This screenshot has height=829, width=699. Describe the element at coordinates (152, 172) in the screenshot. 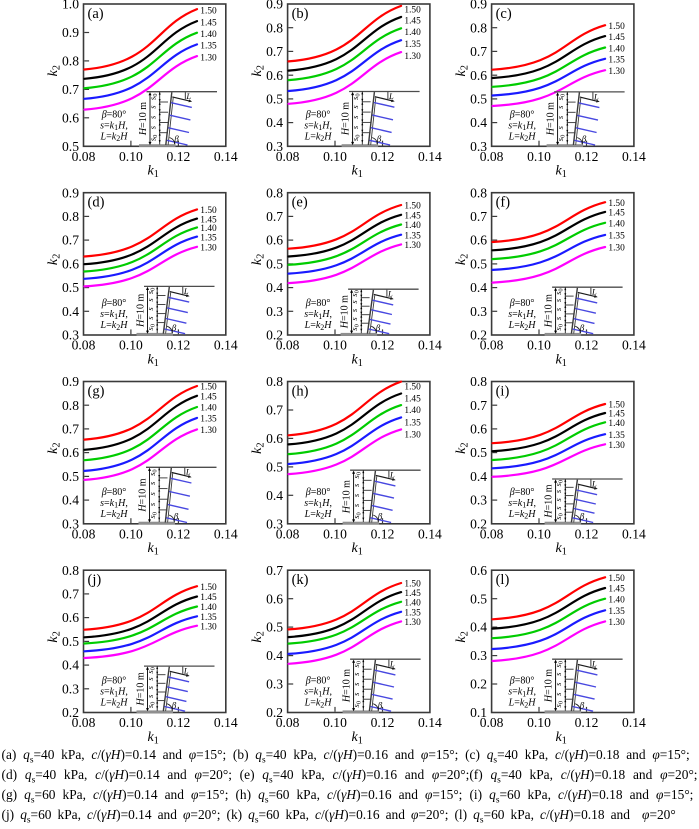

I see `svg-text: k1` at that location.